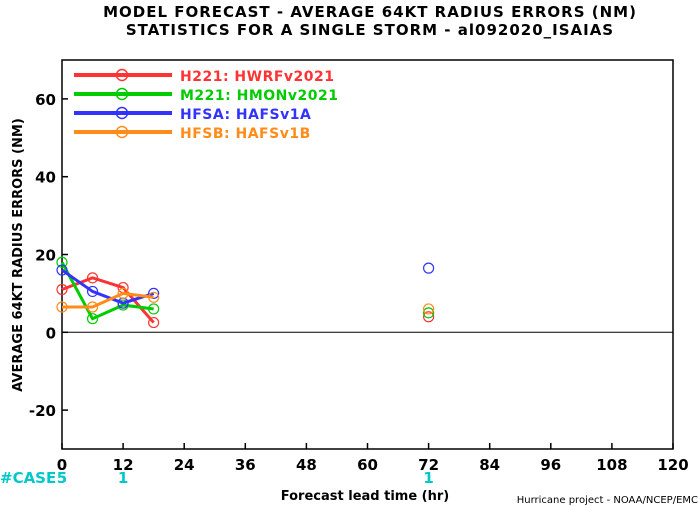  What do you see at coordinates (489, 465) in the screenshot?
I see `x-tick-label: 84` at bounding box center [489, 465].